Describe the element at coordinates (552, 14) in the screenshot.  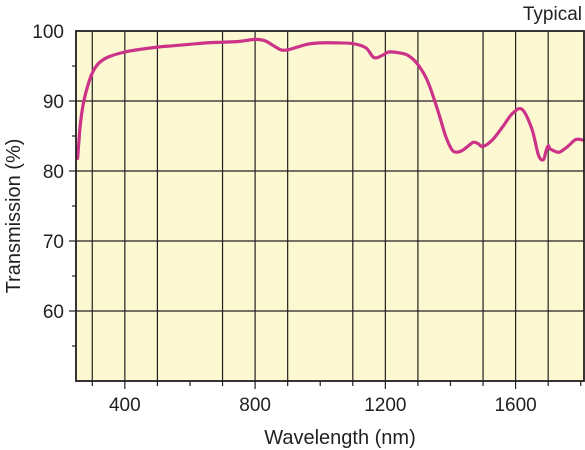
I see `typical-annotation: Typical` at that location.